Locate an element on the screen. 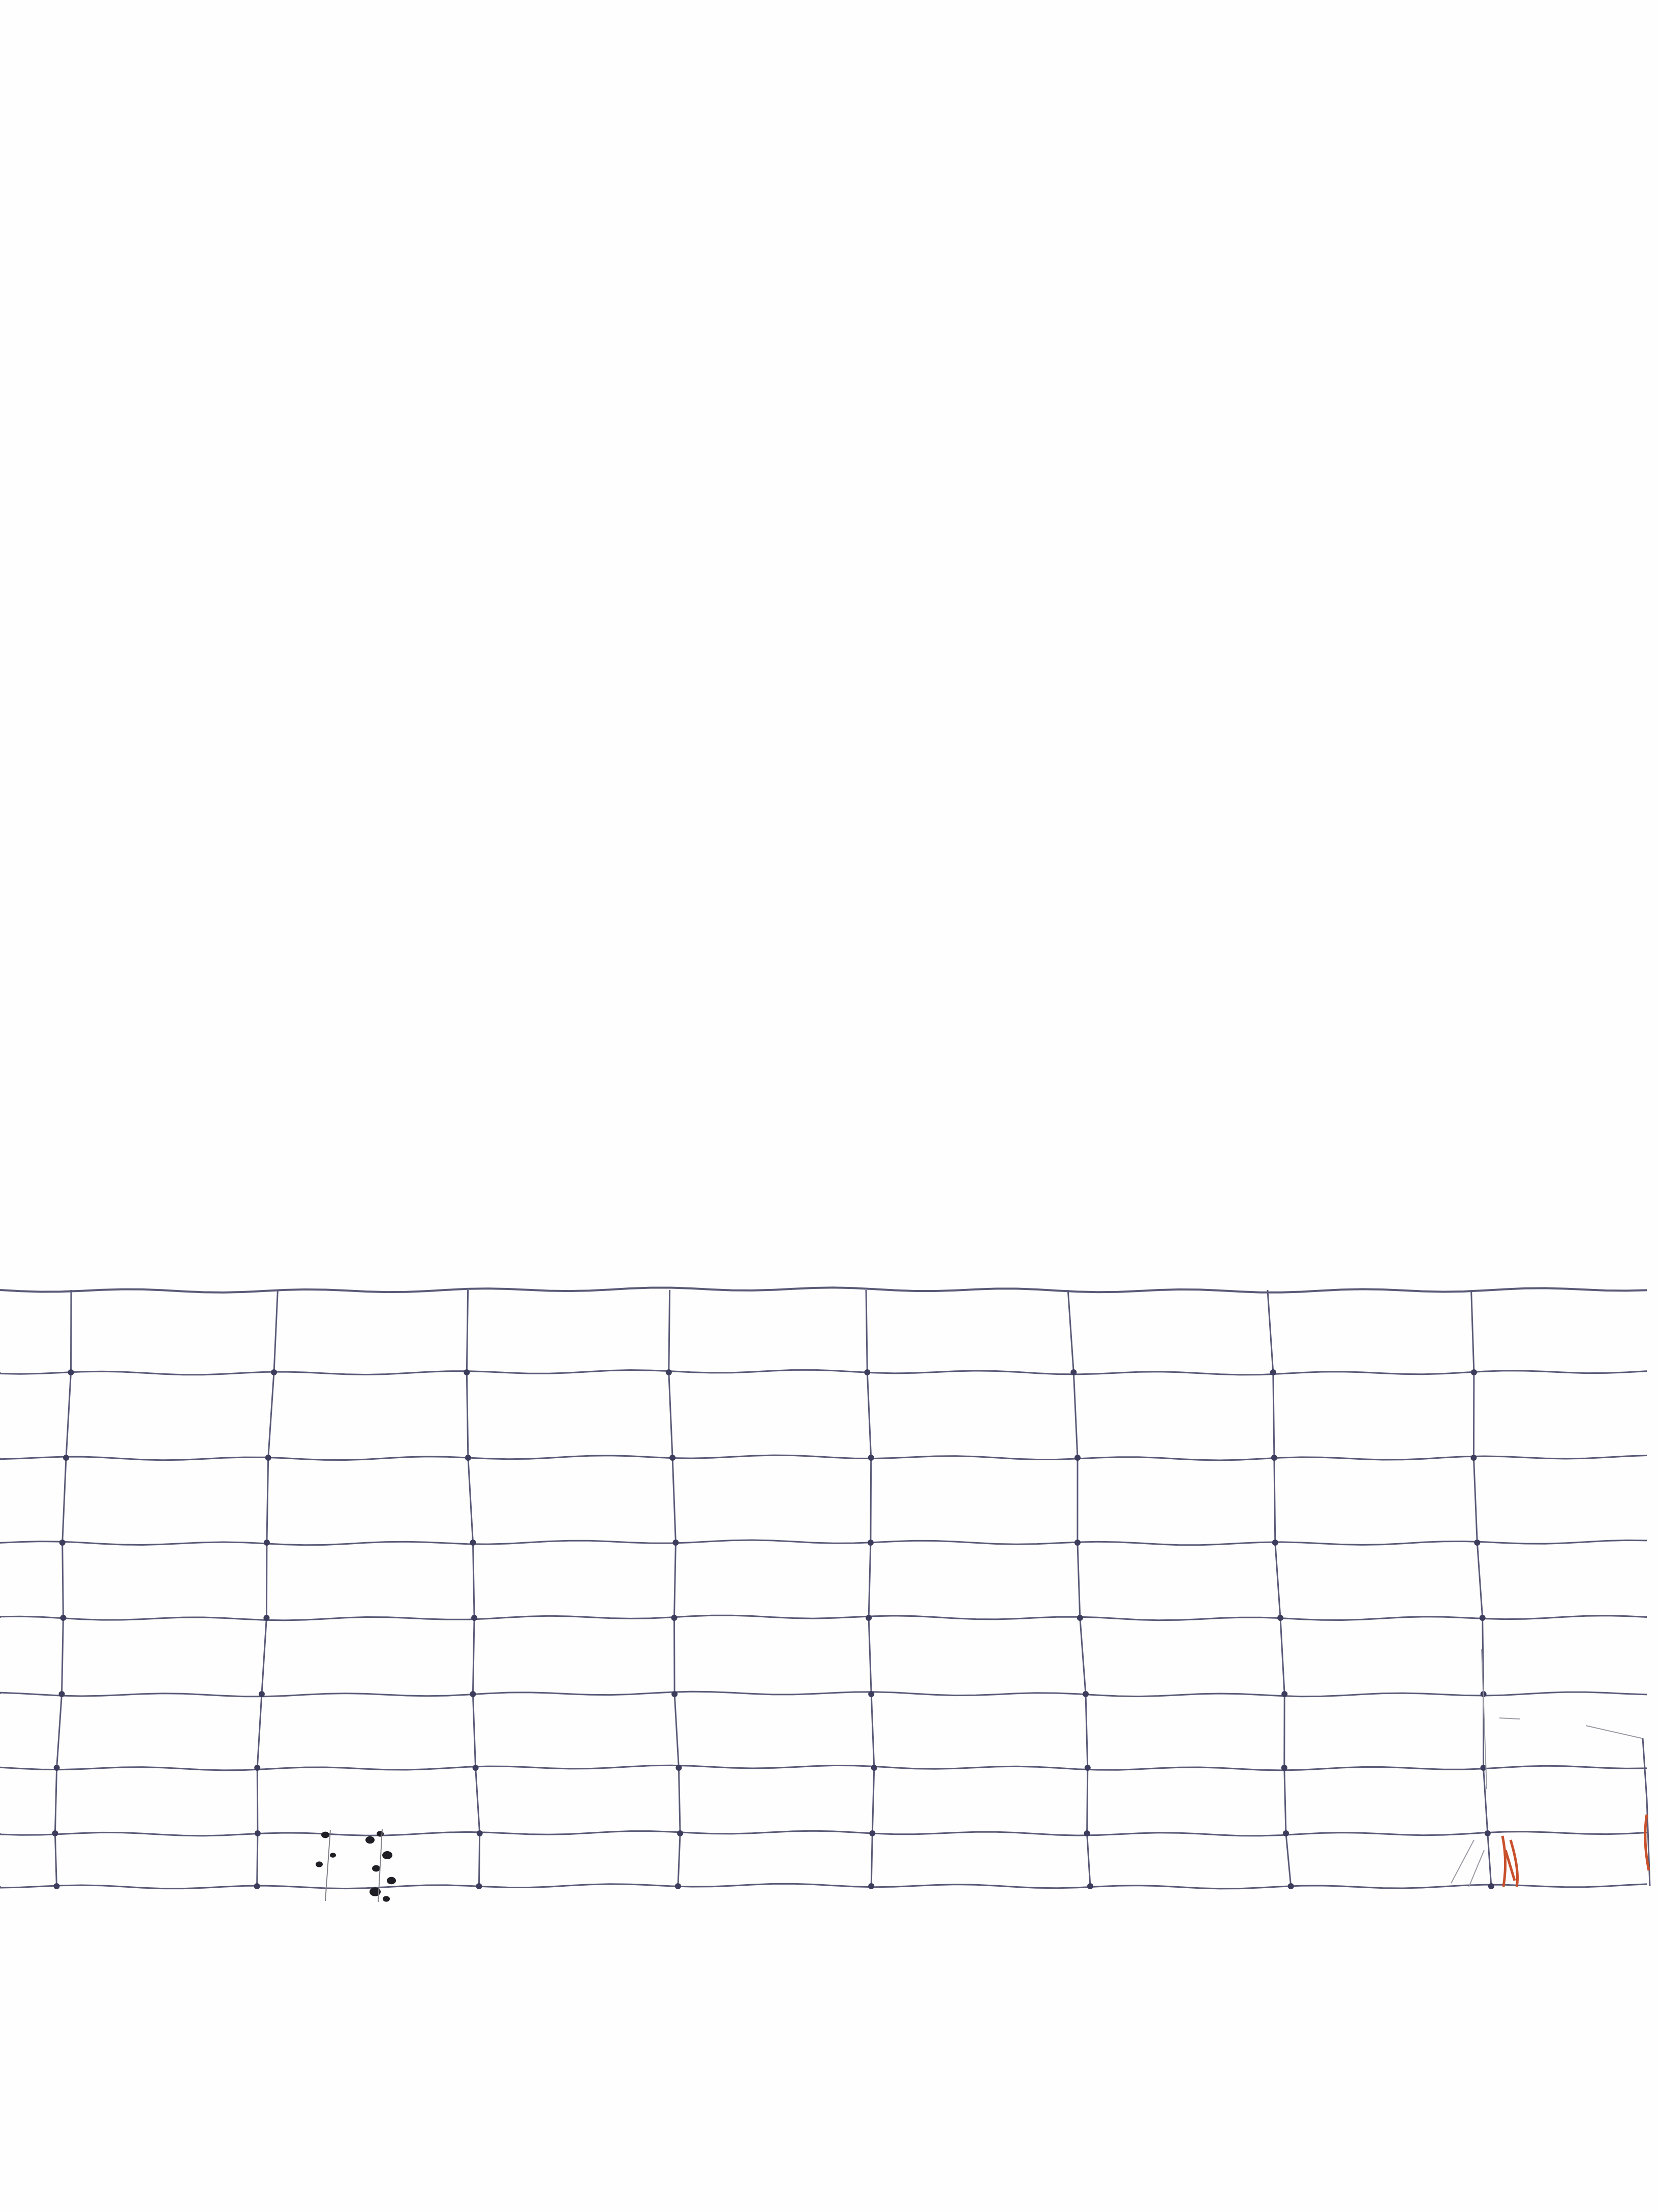  dry-weeds is located at coordinates (983, 1776).